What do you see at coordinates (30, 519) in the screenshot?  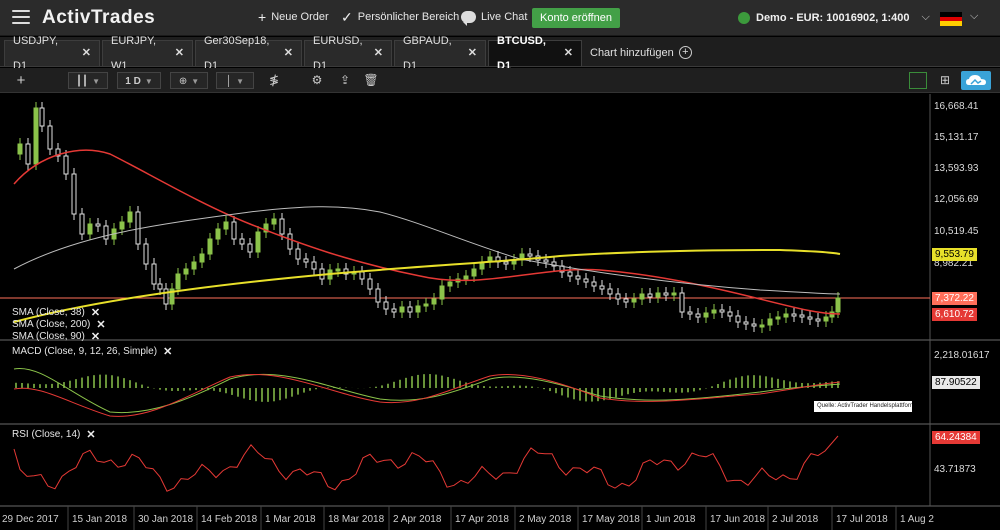 I see `date-tick-label: 29 Dec 2017` at bounding box center [30, 519].